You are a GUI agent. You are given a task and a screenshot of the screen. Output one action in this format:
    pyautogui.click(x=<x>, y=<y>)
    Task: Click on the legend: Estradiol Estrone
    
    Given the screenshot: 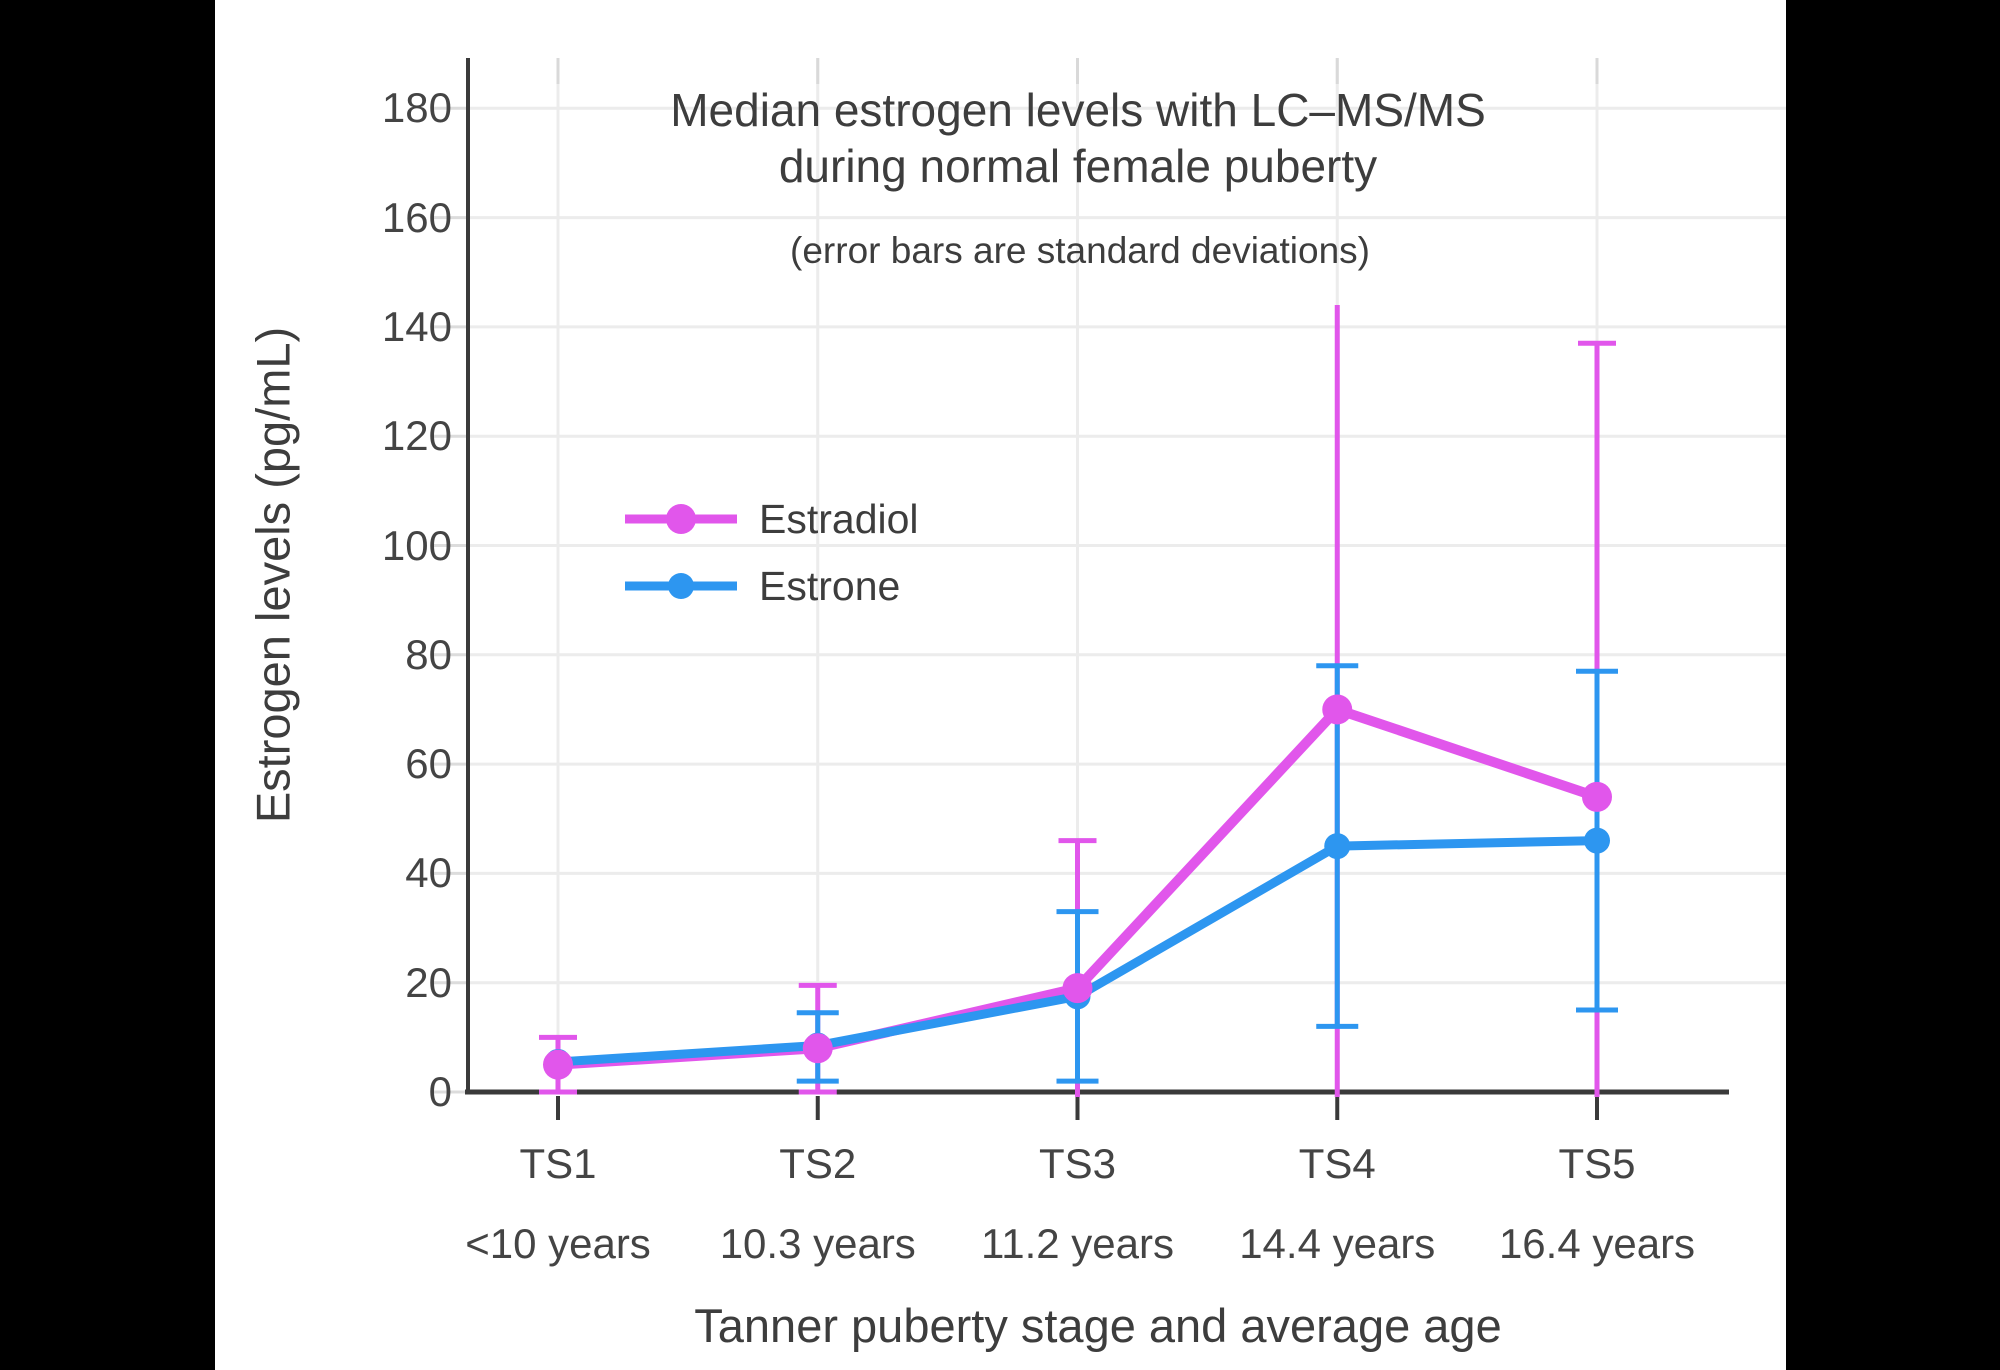 What is the action you would take?
    pyautogui.click(x=771, y=553)
    